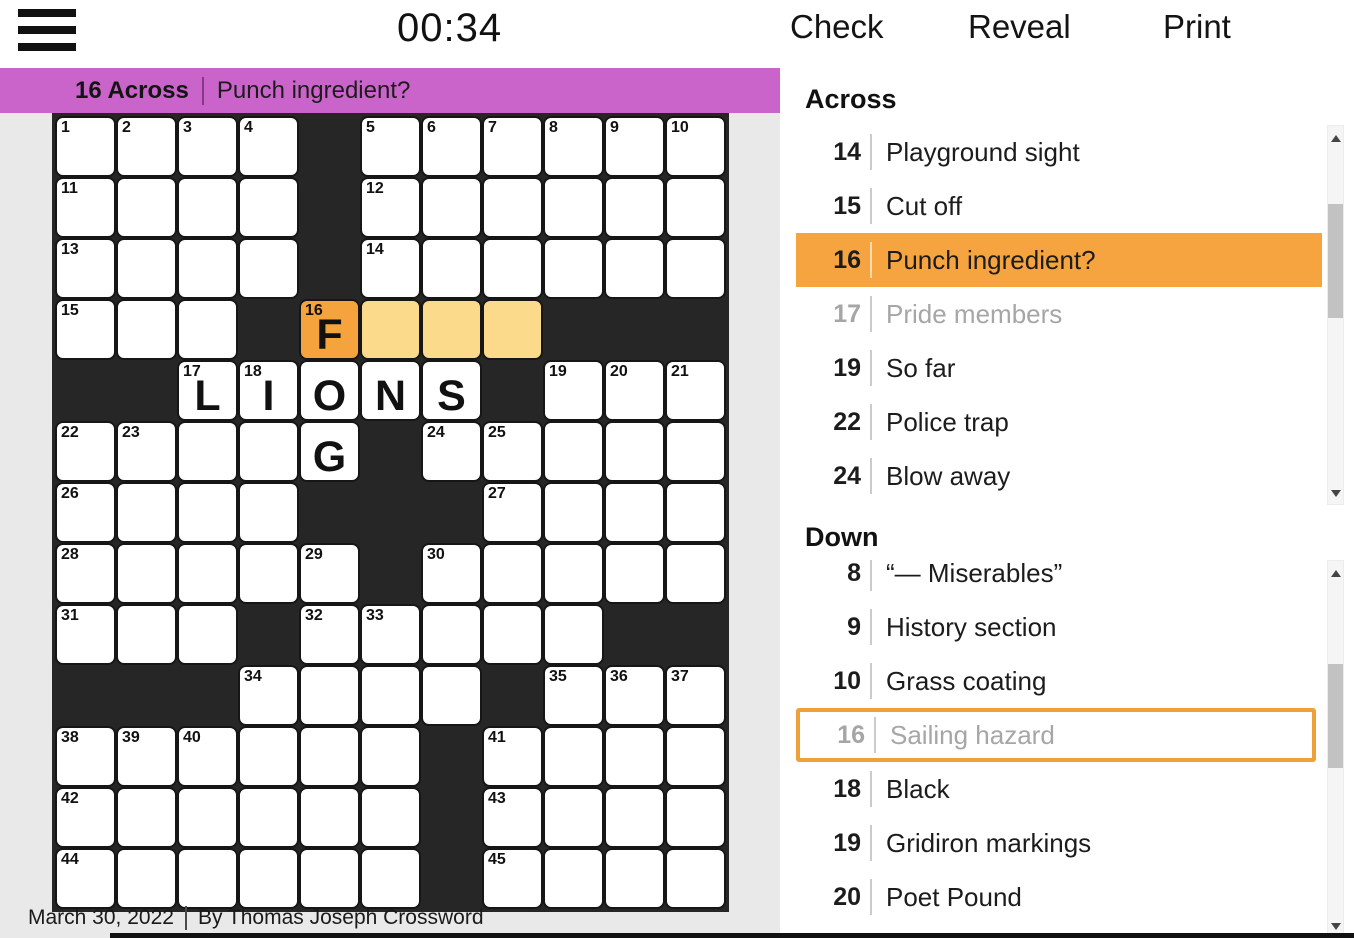 The width and height of the screenshot is (1354, 938). Describe the element at coordinates (85, 146) in the screenshot. I see `grid-cell: 1` at that location.